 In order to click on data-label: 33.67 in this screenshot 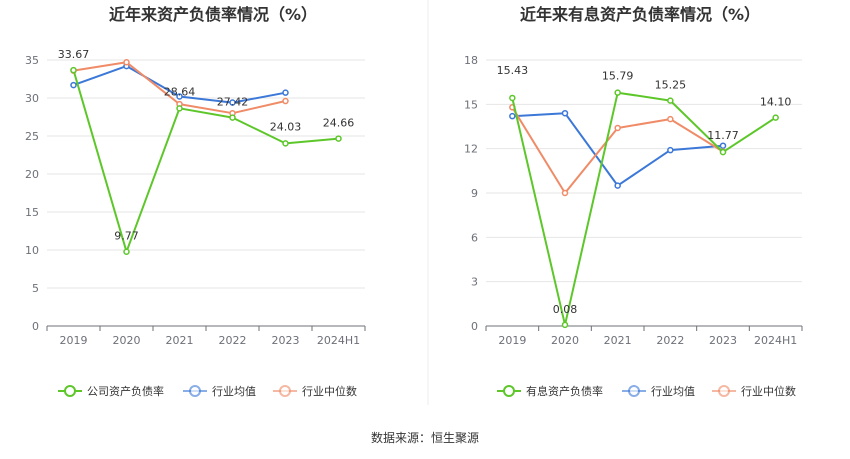, I will do `click(74, 54)`.